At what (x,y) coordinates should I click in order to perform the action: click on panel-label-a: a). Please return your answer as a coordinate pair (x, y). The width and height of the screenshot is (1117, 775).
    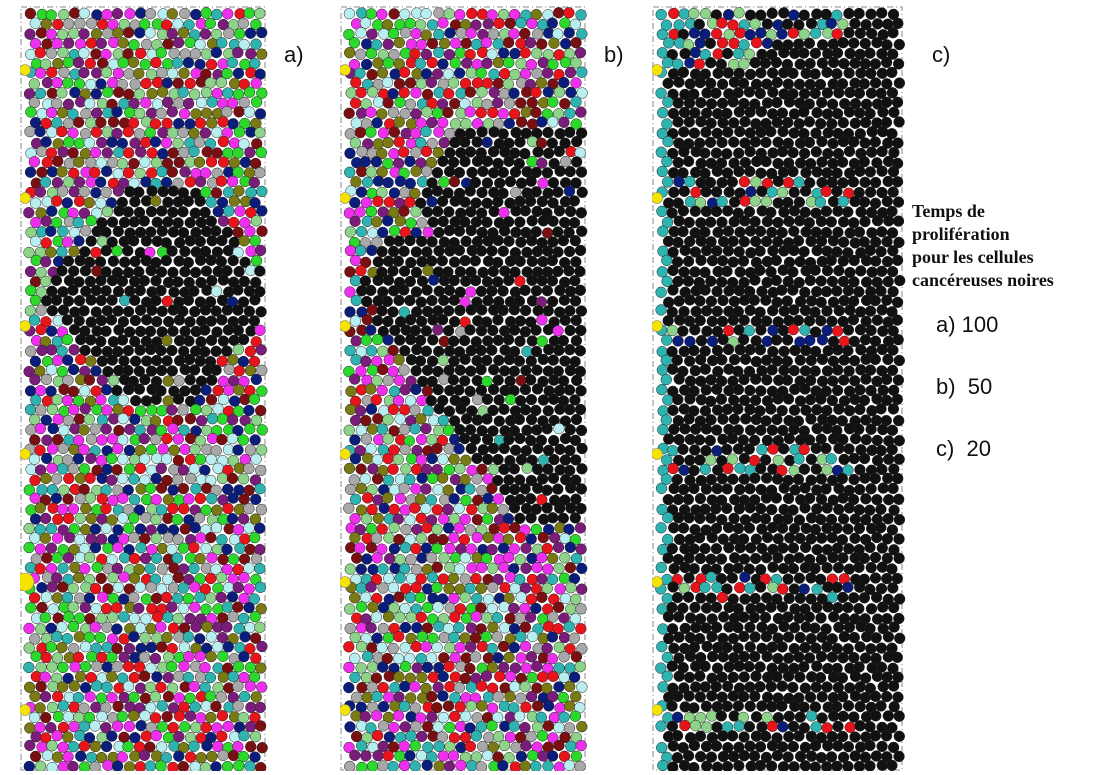
    Looking at the image, I should click on (294, 54).